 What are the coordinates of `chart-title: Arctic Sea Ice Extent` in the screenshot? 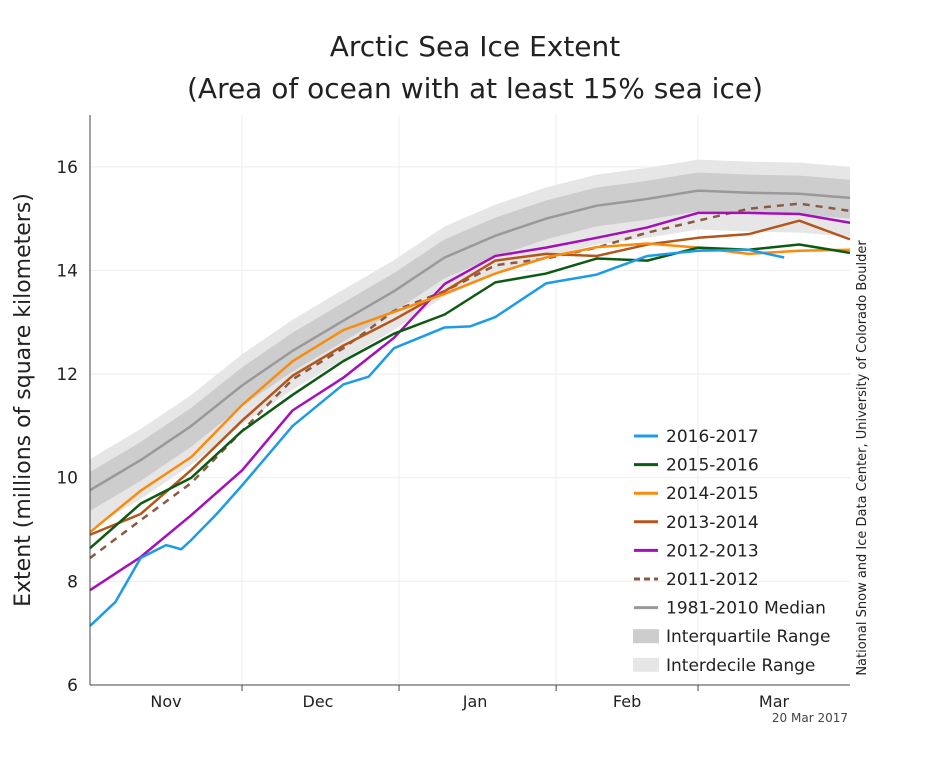 It's located at (475, 46).